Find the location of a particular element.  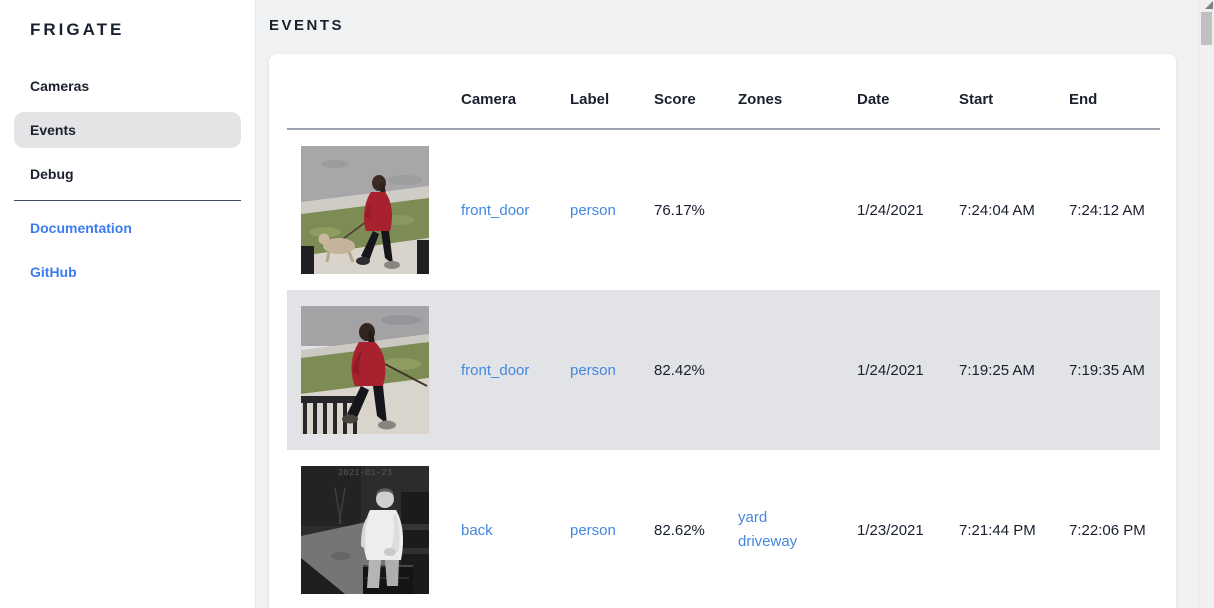

column-header-zones: Zones is located at coordinates (760, 99).